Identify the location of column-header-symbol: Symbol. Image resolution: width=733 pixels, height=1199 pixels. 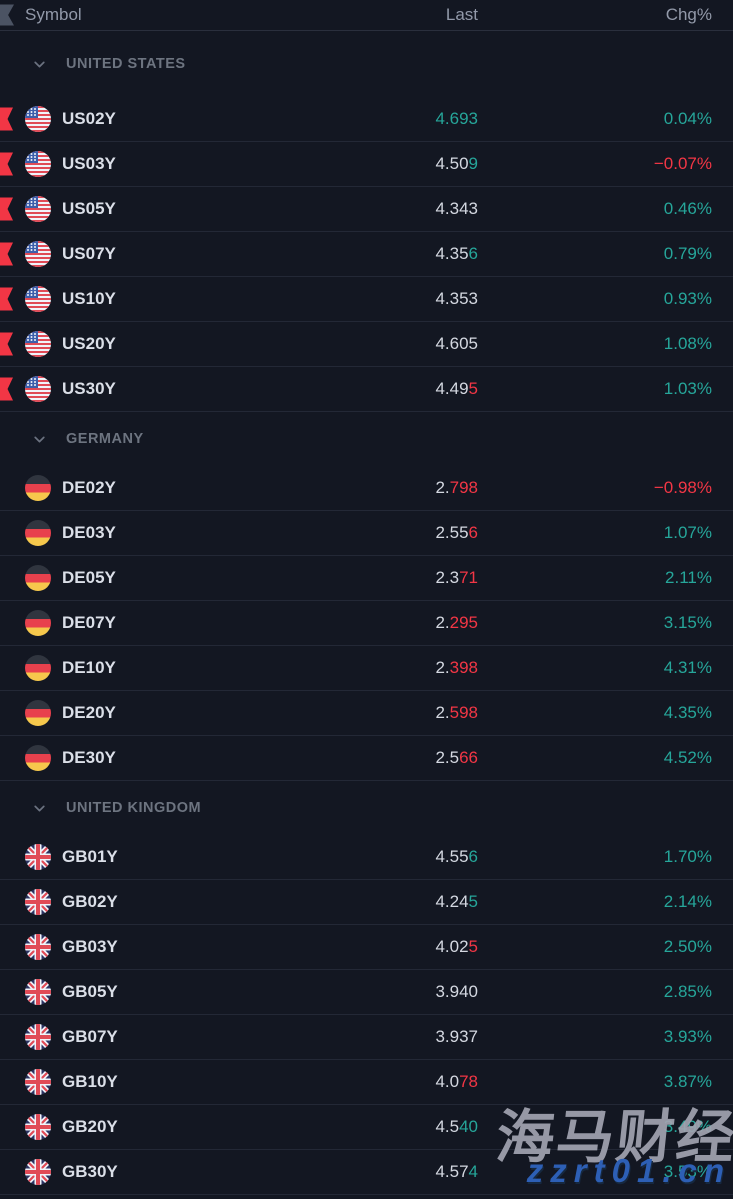
(122, 15).